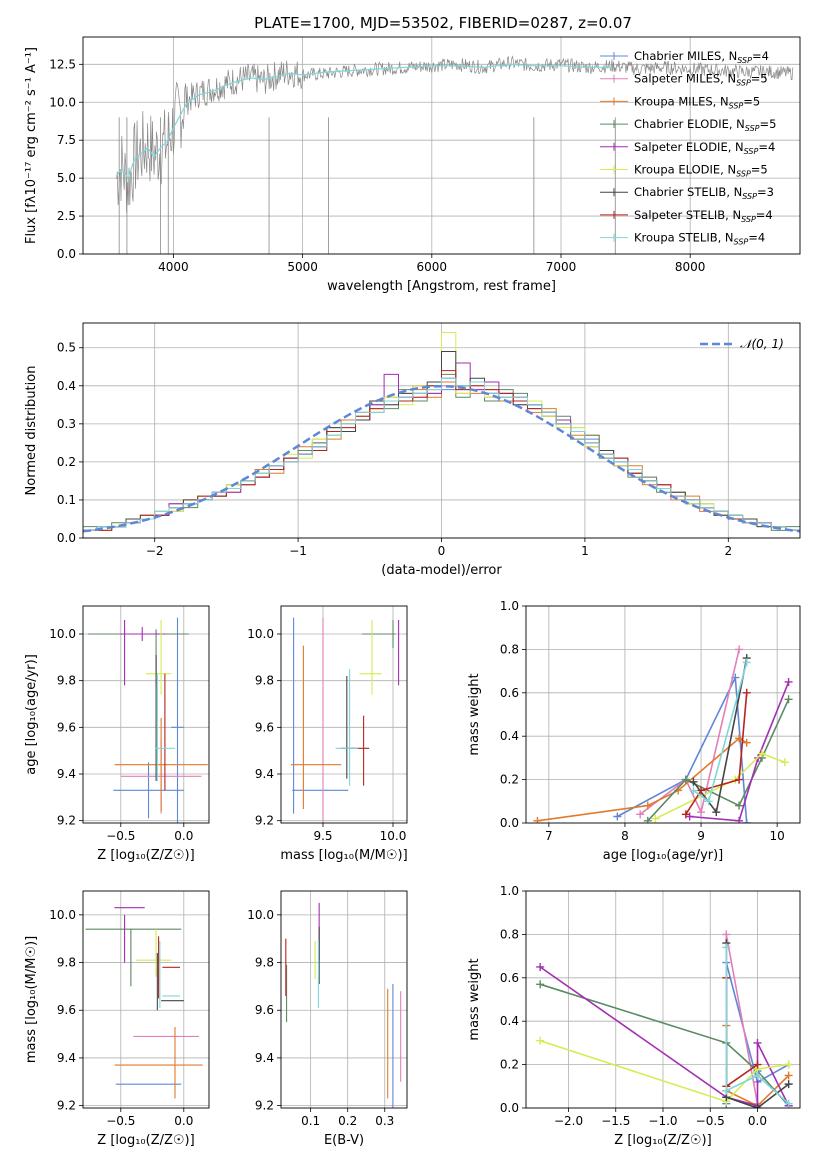 Image resolution: width=819 pixels, height=1170 pixels. Describe the element at coordinates (66, 963) in the screenshot. I see `y-tick-label: 9.8` at that location.